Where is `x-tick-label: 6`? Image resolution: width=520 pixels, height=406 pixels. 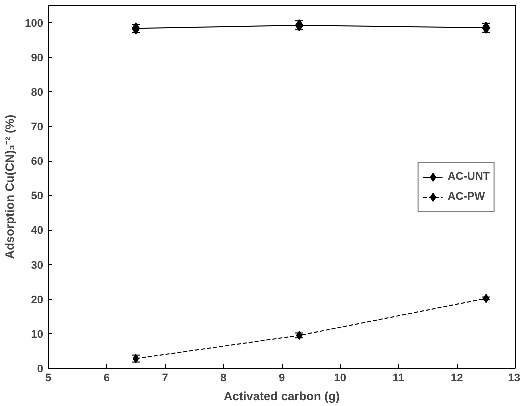
x-tick-label: 6 is located at coordinates (107, 378).